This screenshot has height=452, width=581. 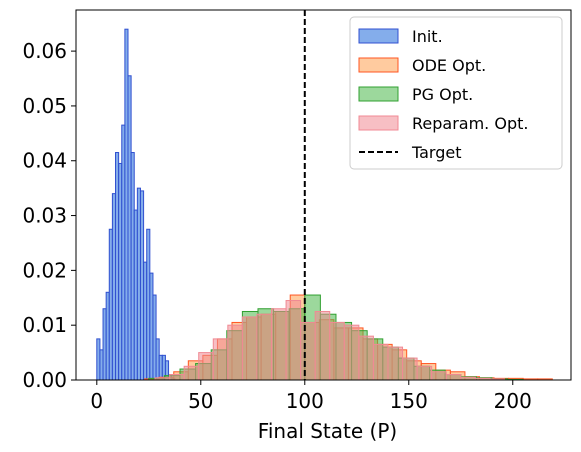 I want to click on legend-label-3: Reparam. Opt., so click(x=470, y=123).